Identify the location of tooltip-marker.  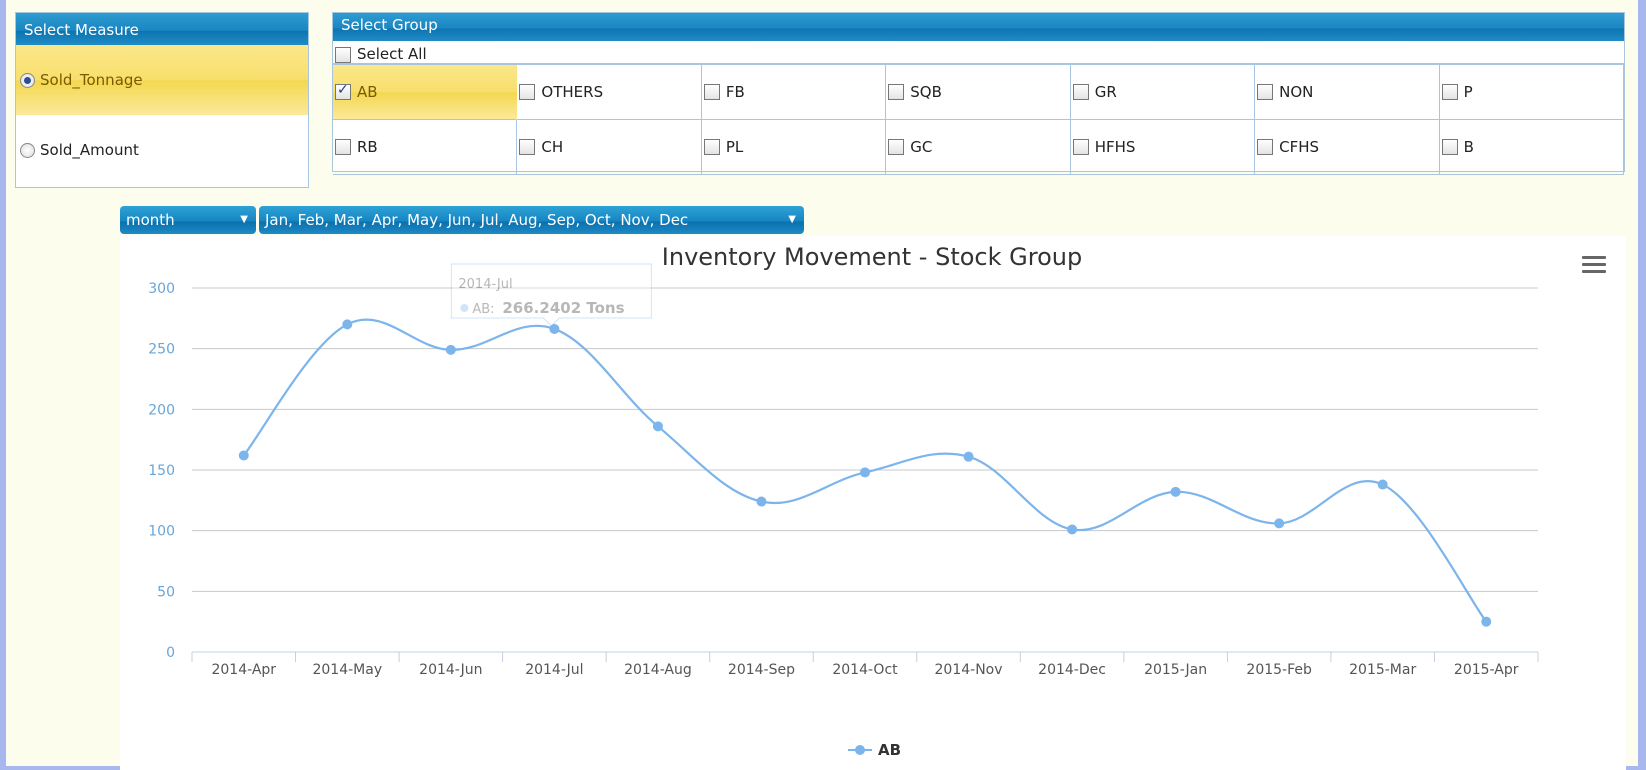
(464, 308).